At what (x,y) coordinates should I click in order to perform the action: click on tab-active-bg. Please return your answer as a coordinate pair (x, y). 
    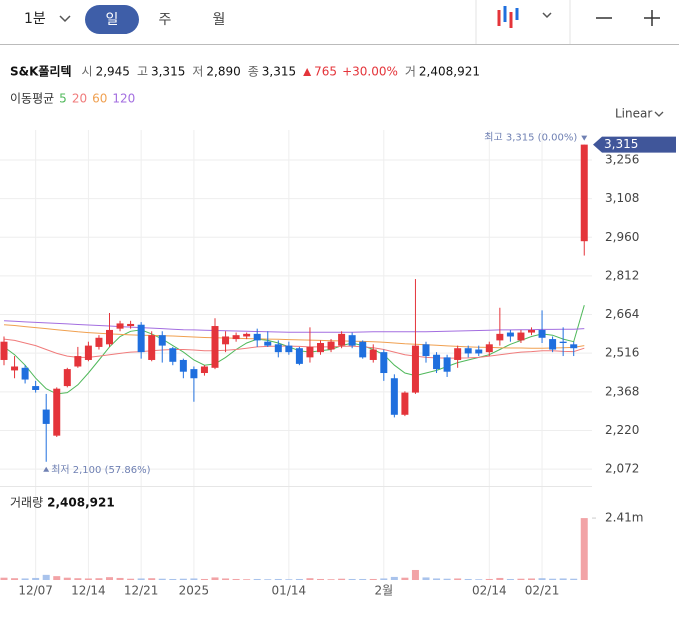
    Looking at the image, I should click on (112, 19).